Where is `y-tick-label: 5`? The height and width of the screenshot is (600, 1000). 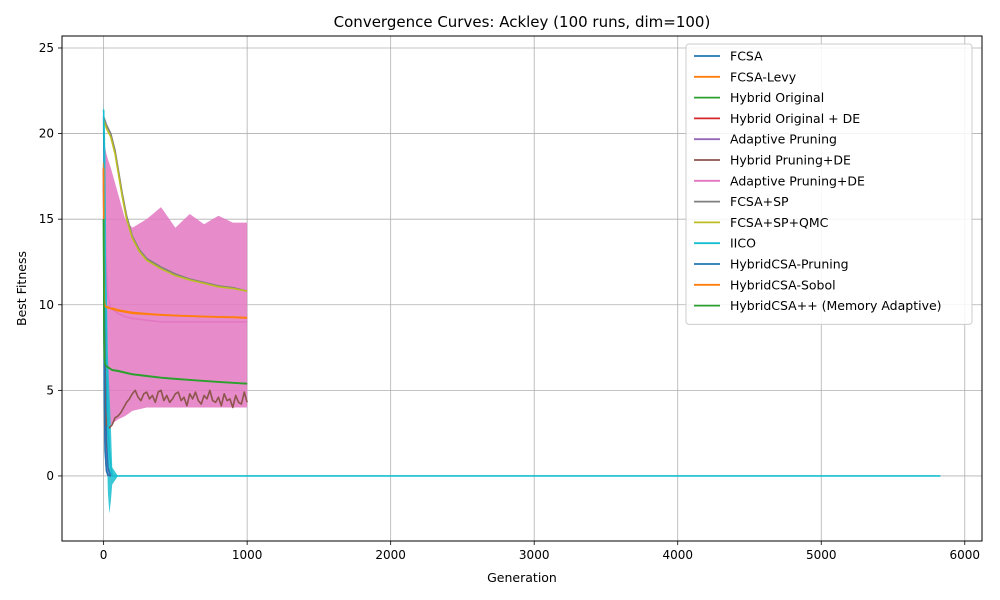 y-tick-label: 5 is located at coordinates (50, 390).